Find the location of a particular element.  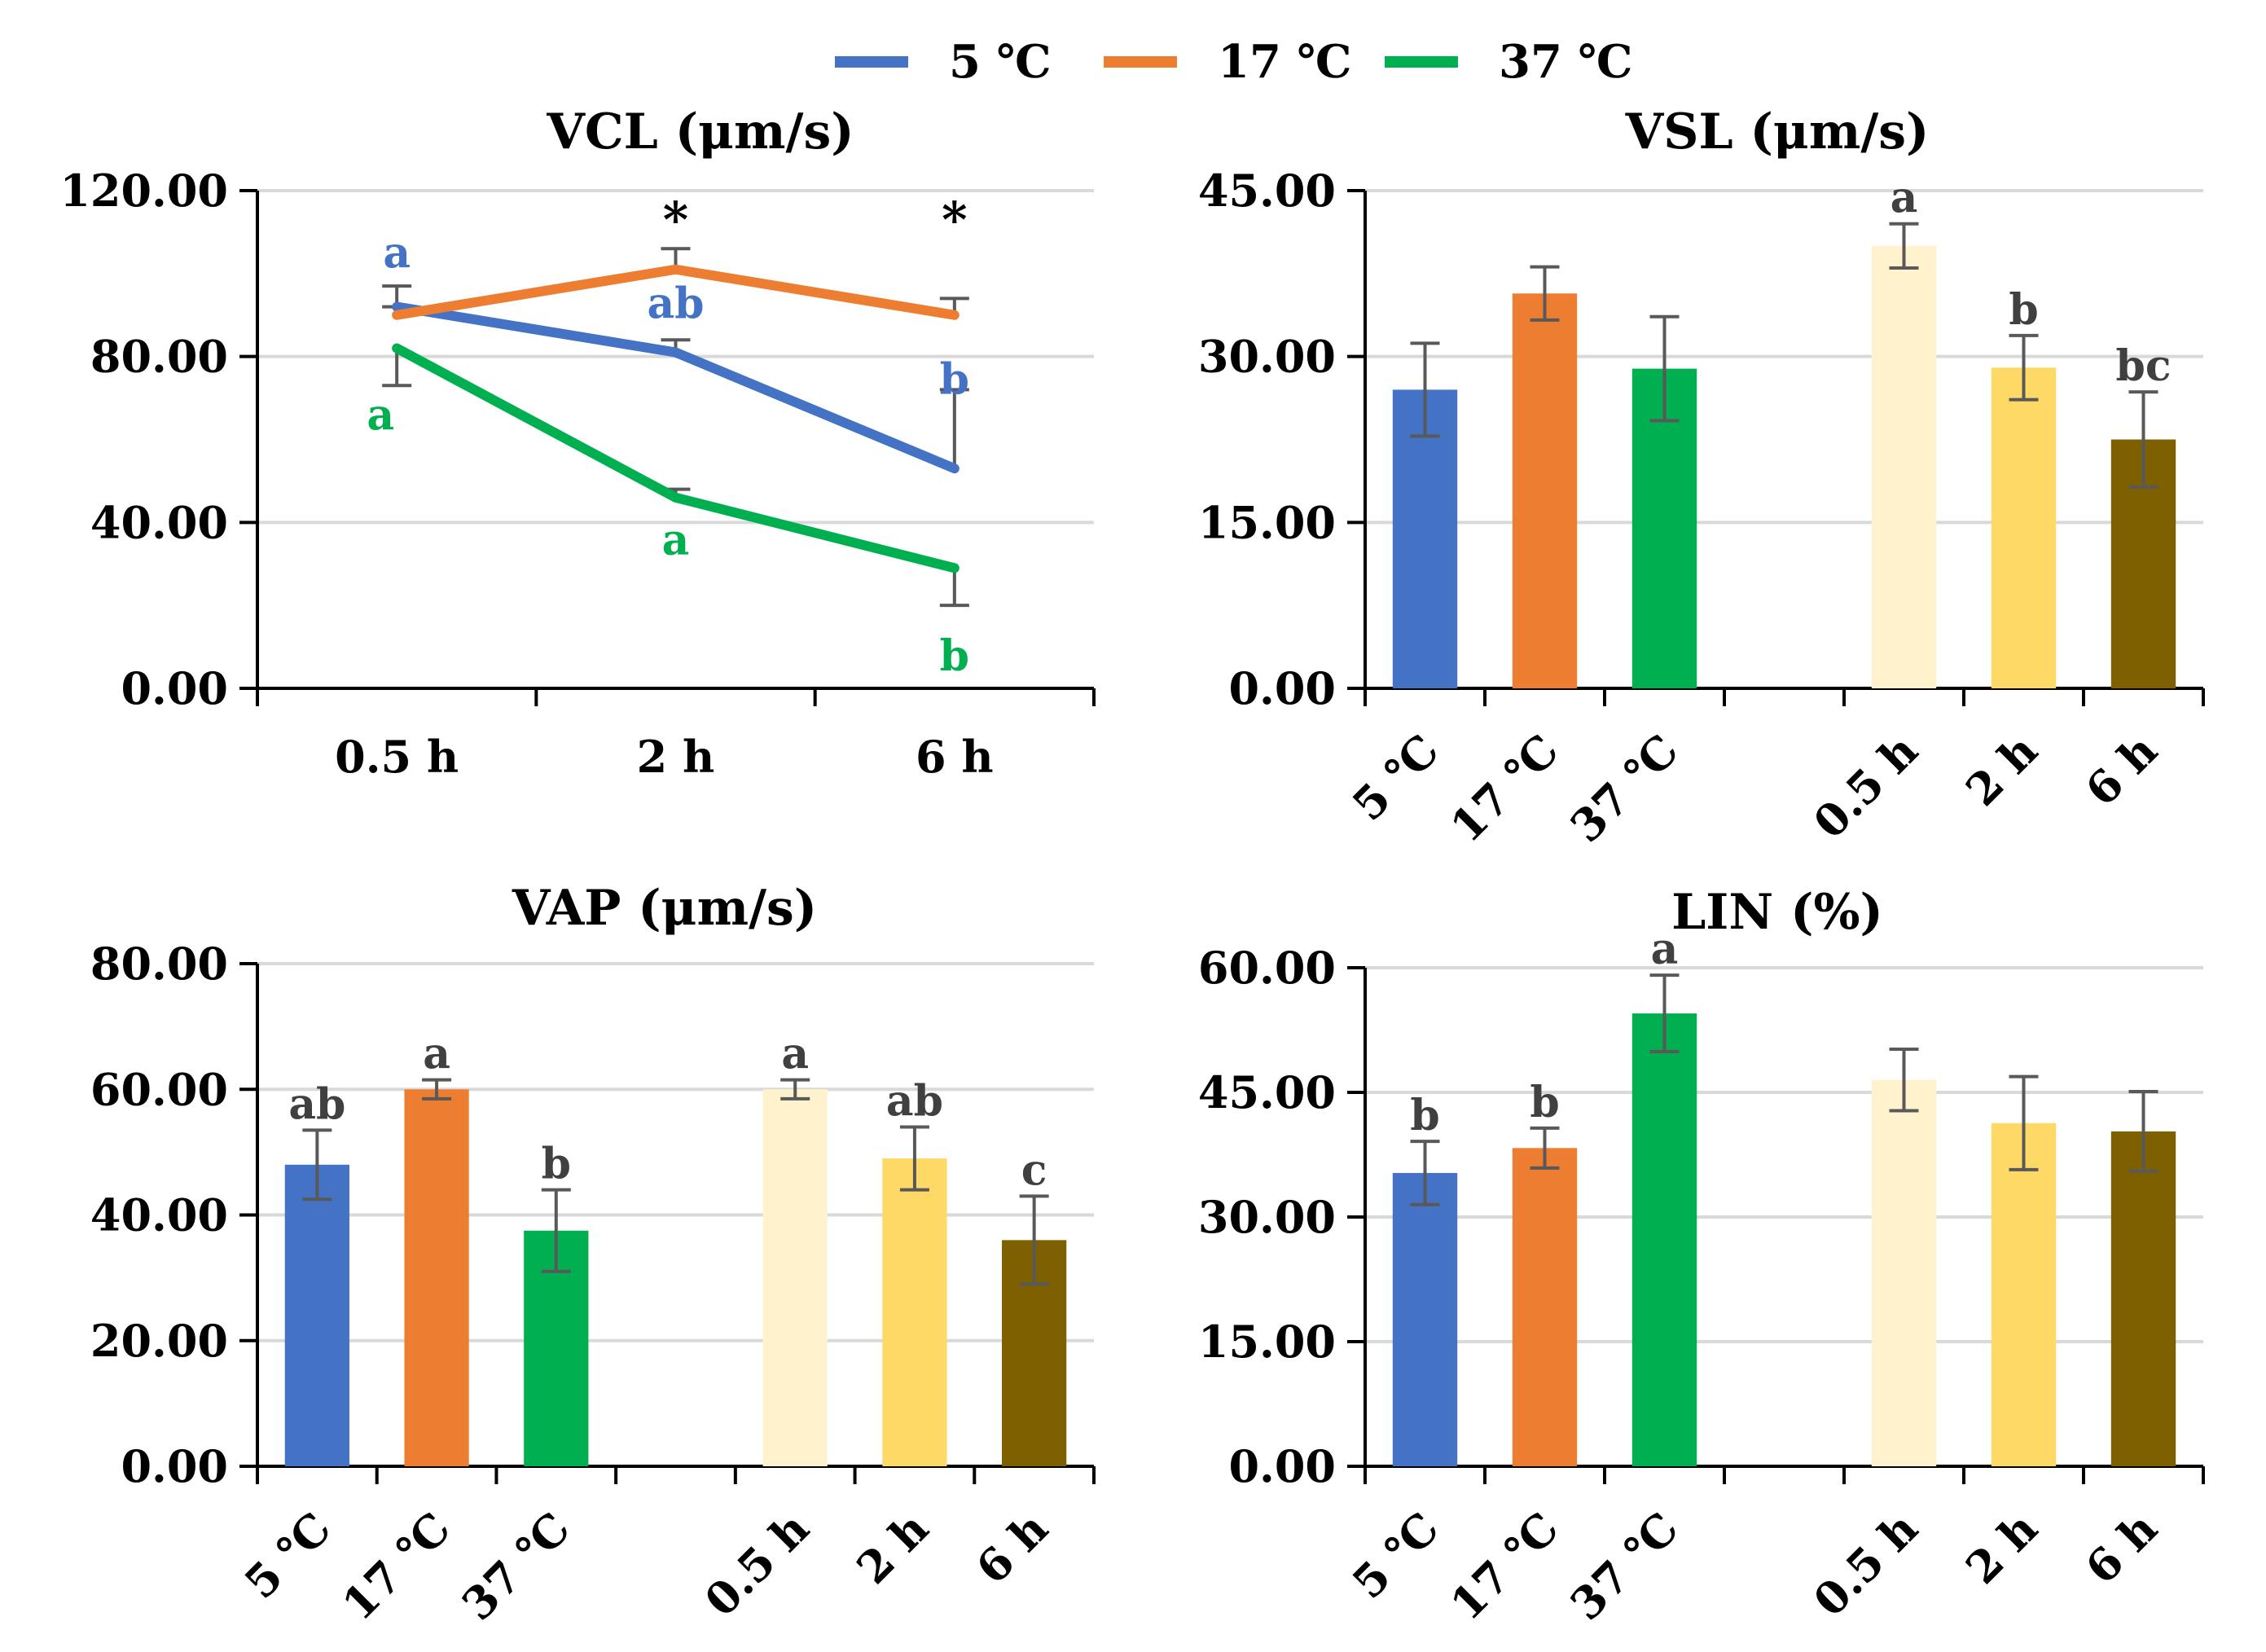

vap-title: VAP (μm/s) is located at coordinates (664, 908).